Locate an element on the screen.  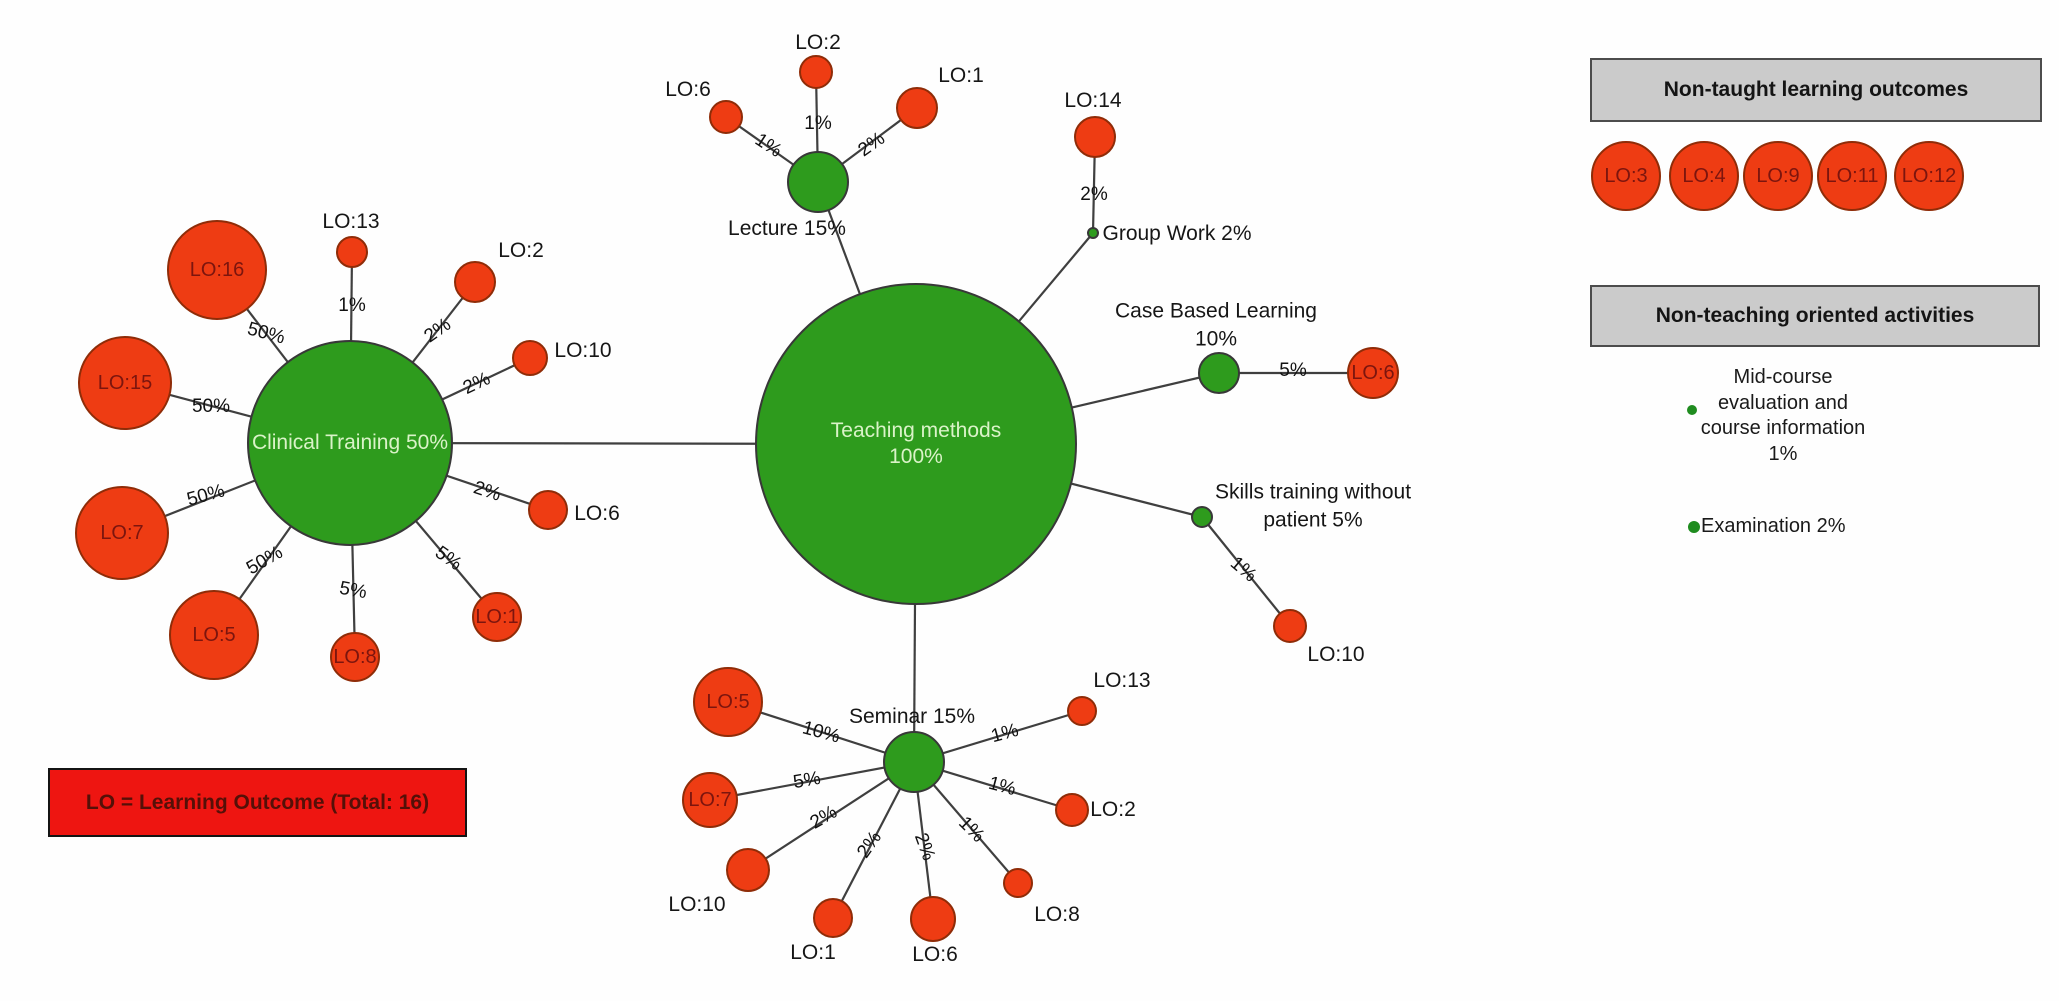
examination-dot-icon is located at coordinates (1694, 527).